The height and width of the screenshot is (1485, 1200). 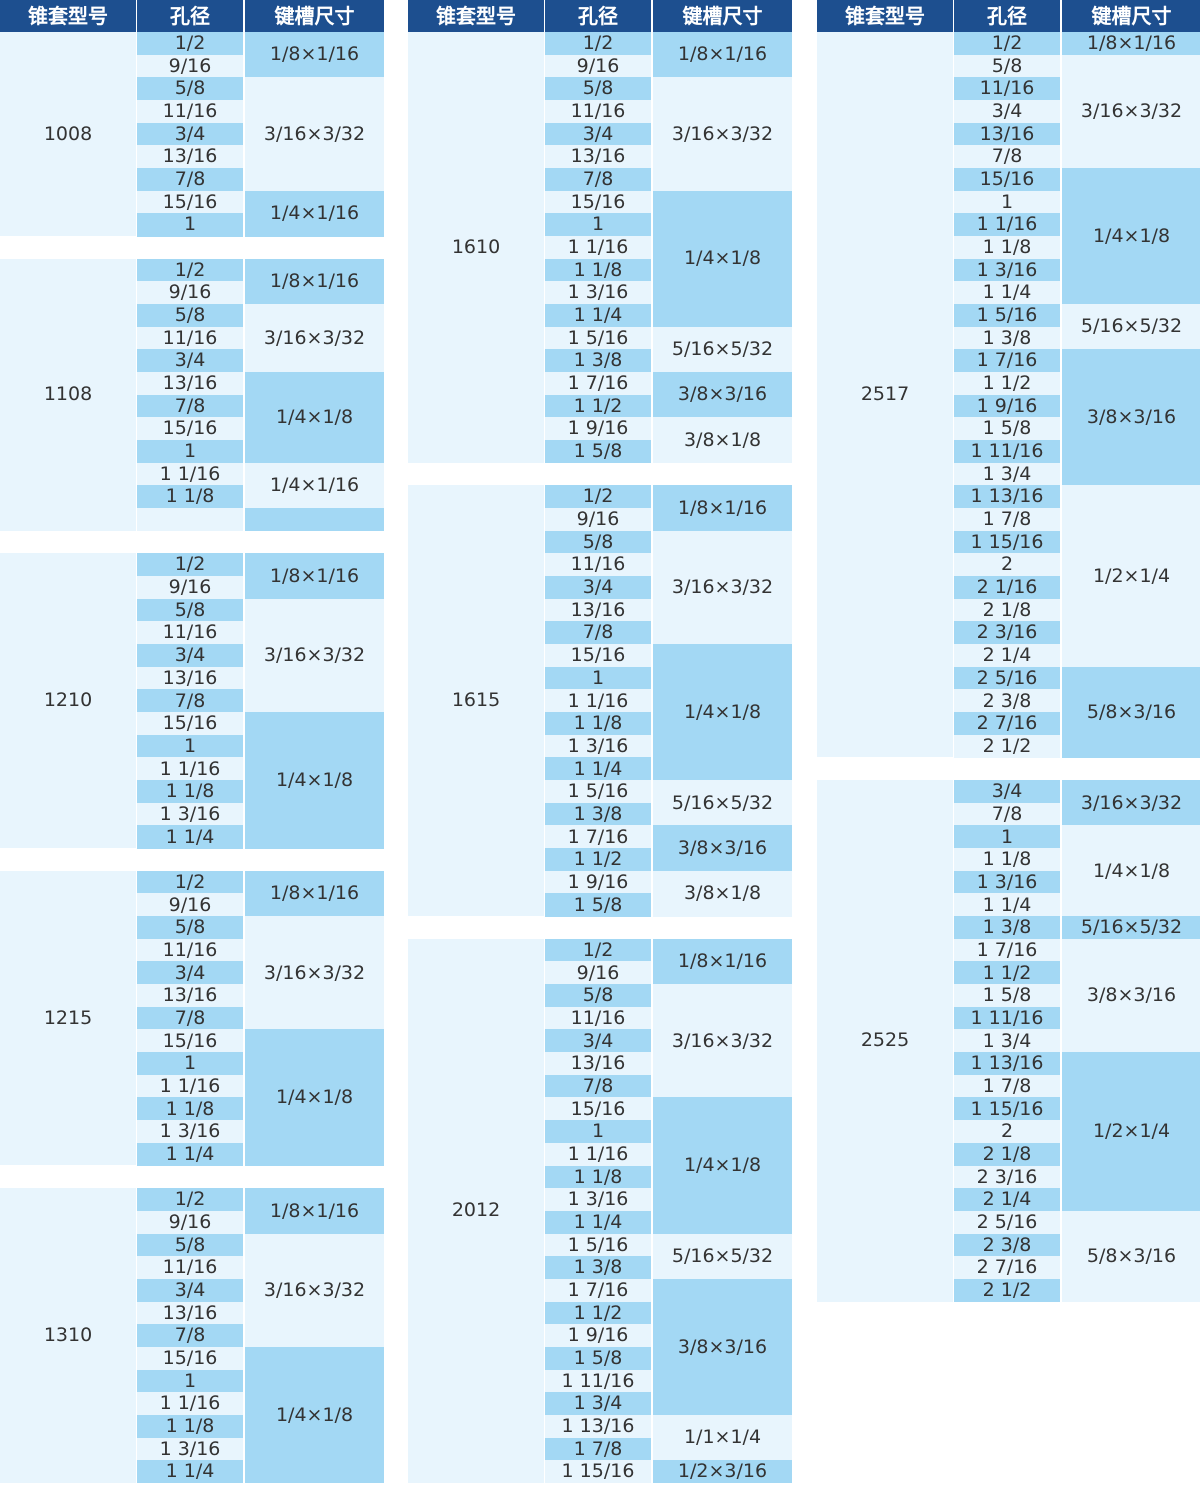 What do you see at coordinates (1007, 1290) in the screenshot?
I see `bore-size: 2 1/2` at bounding box center [1007, 1290].